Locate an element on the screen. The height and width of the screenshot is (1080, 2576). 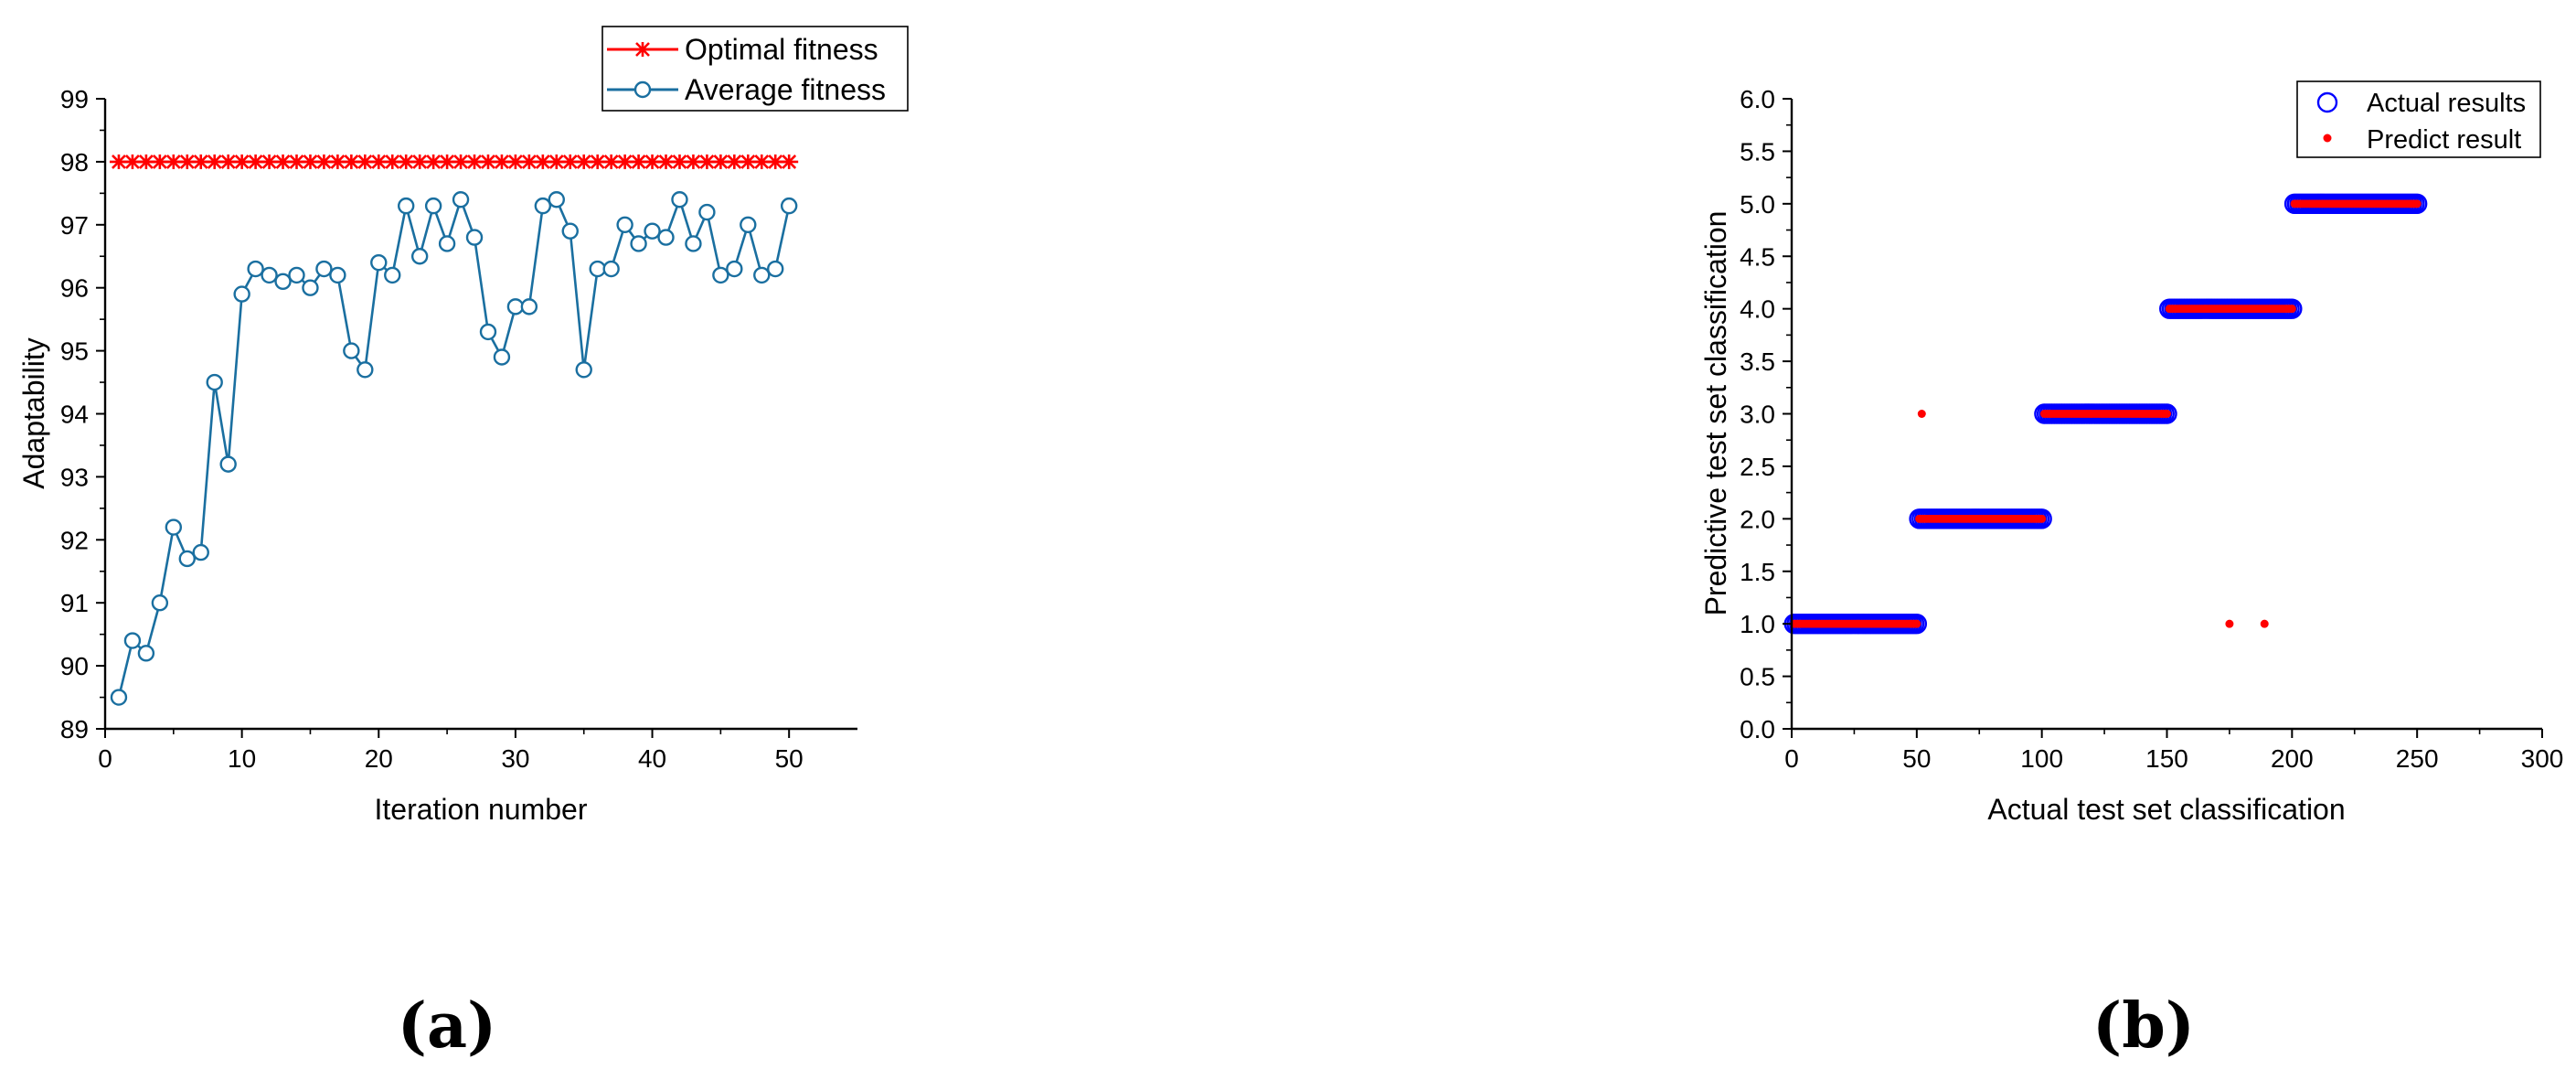
chart-a-x-tick-label: 10 is located at coordinates (242, 758).